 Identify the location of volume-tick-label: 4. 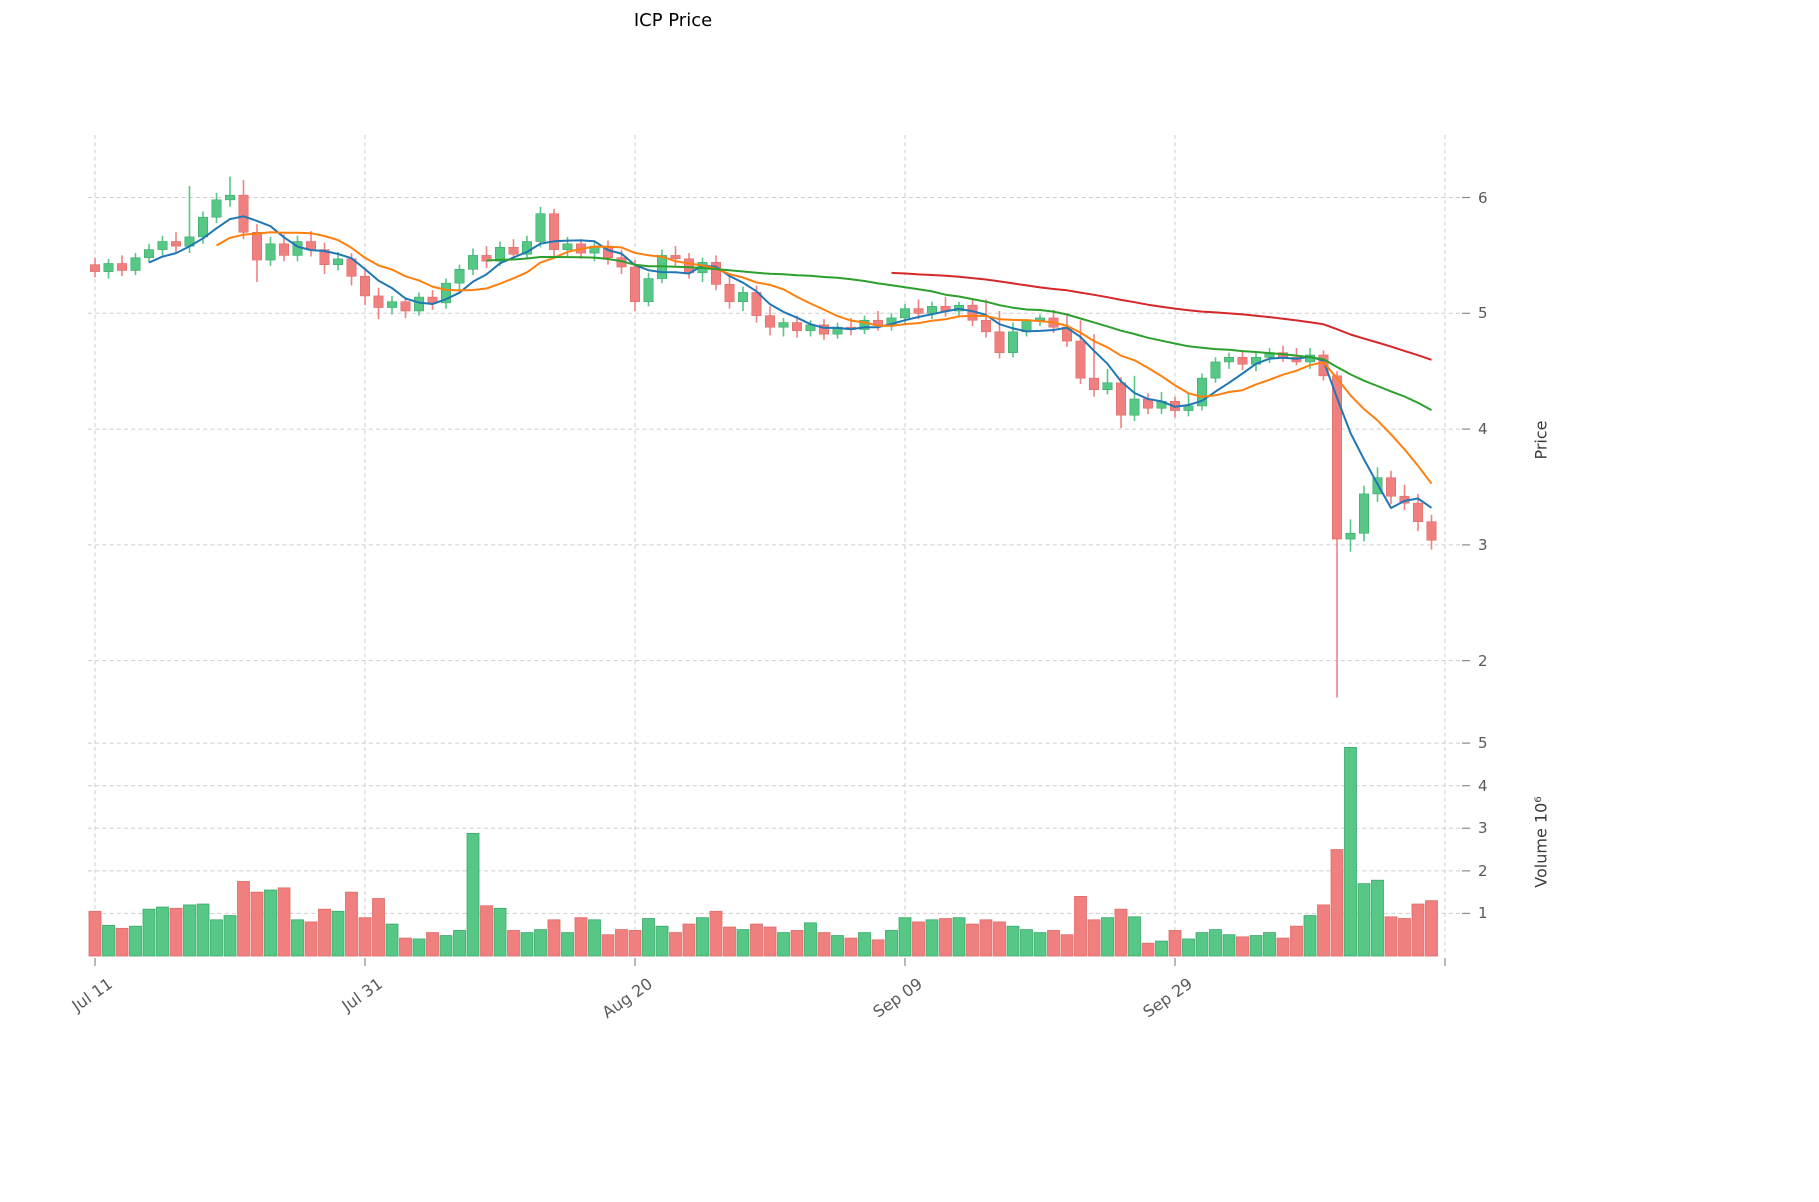
(1483, 785).